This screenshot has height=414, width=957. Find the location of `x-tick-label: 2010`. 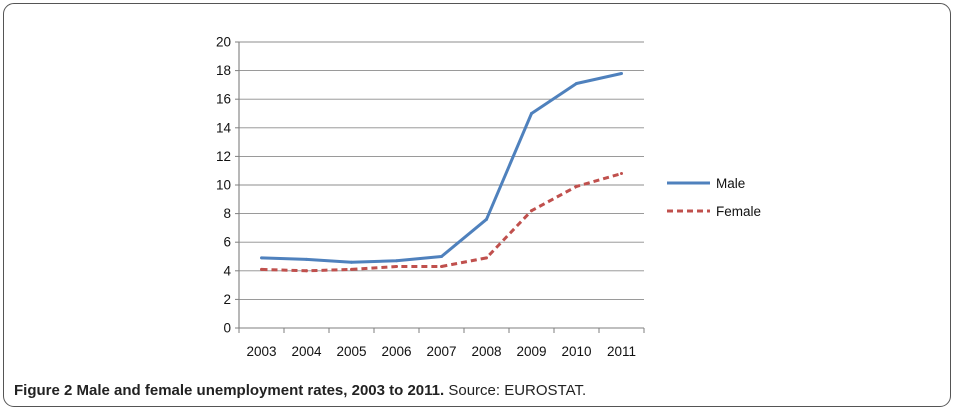

x-tick-label: 2010 is located at coordinates (576, 351).